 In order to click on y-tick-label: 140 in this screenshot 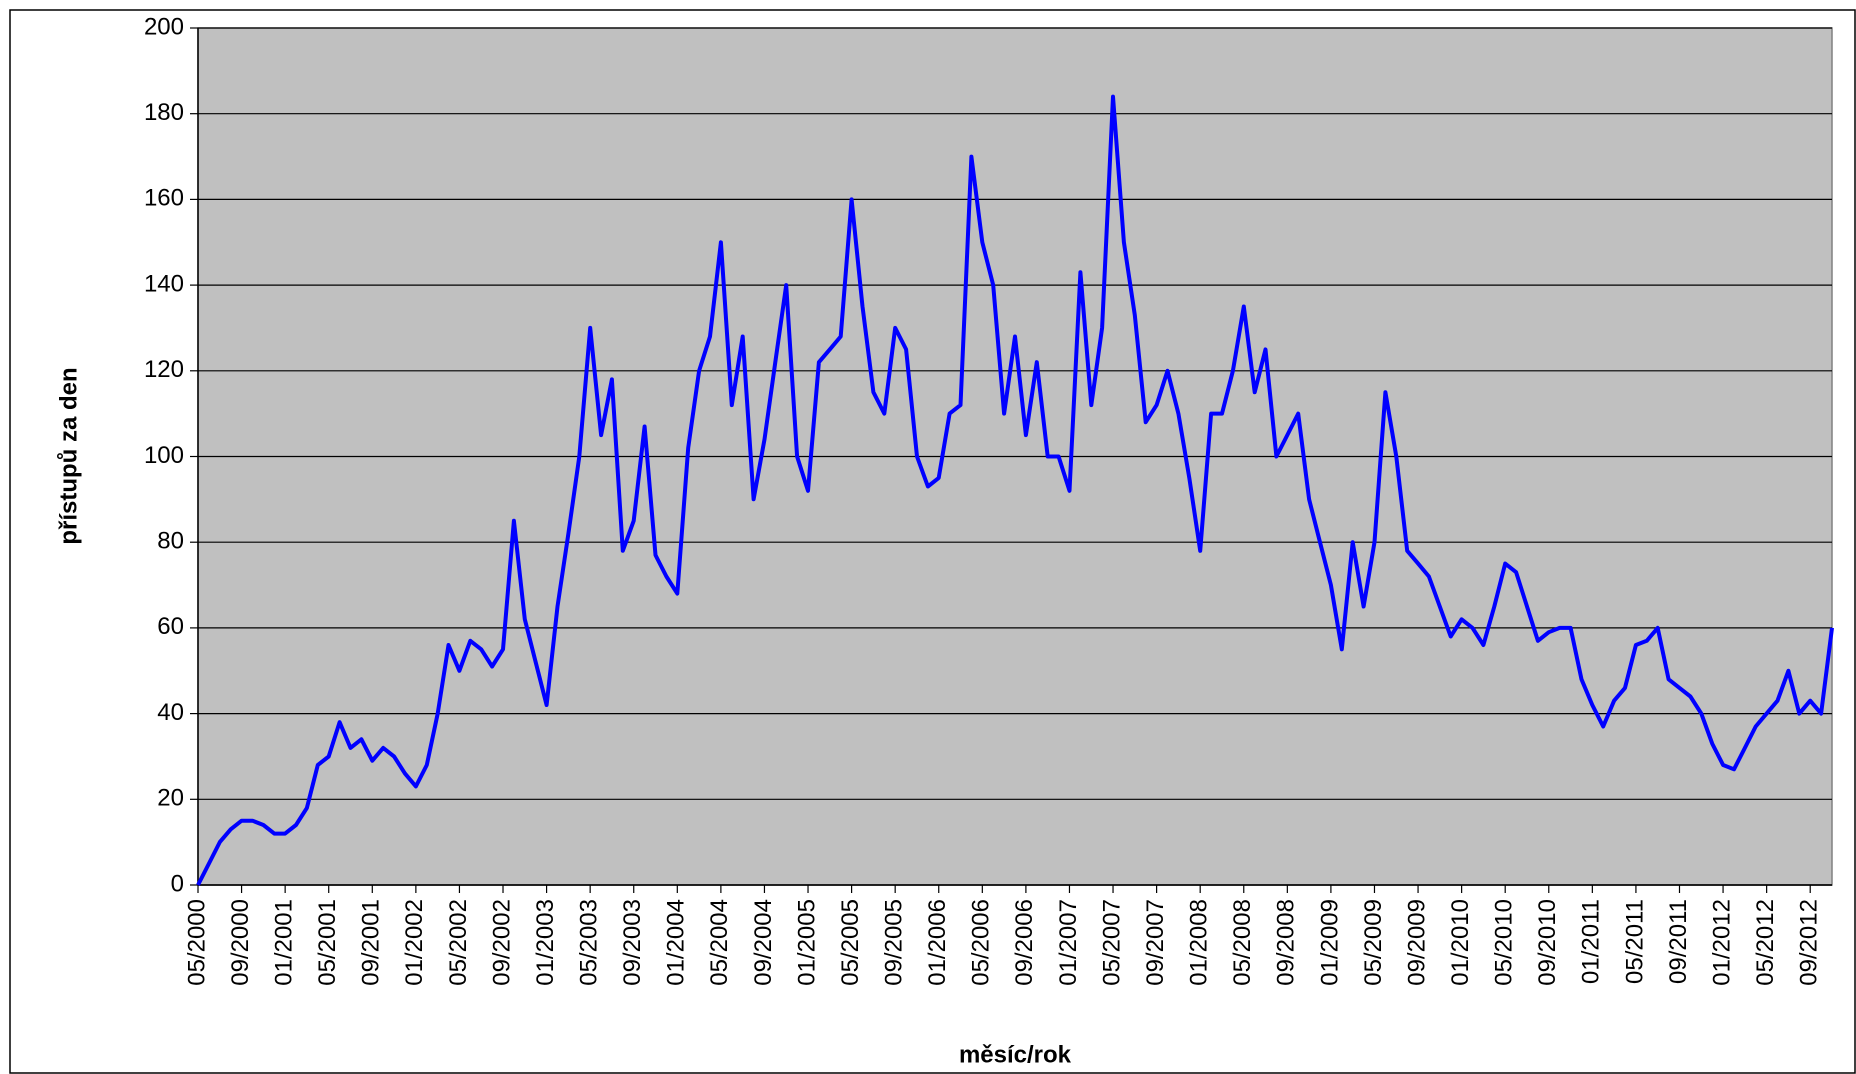, I will do `click(164, 283)`.